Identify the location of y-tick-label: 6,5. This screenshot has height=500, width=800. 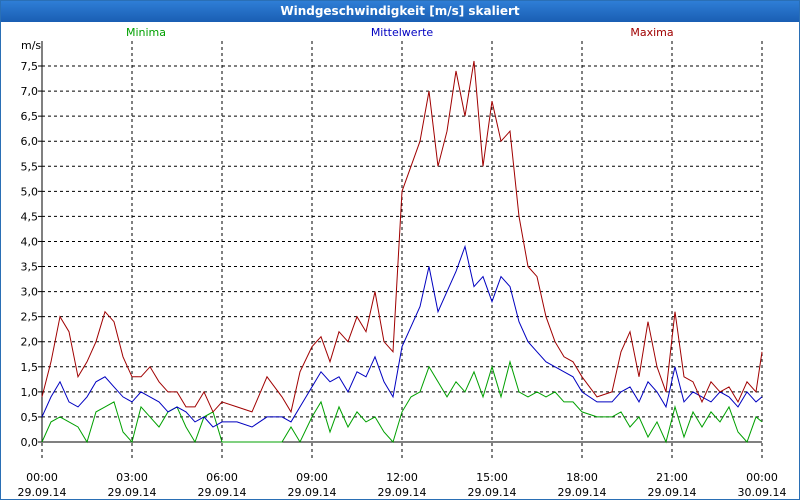
(30, 116).